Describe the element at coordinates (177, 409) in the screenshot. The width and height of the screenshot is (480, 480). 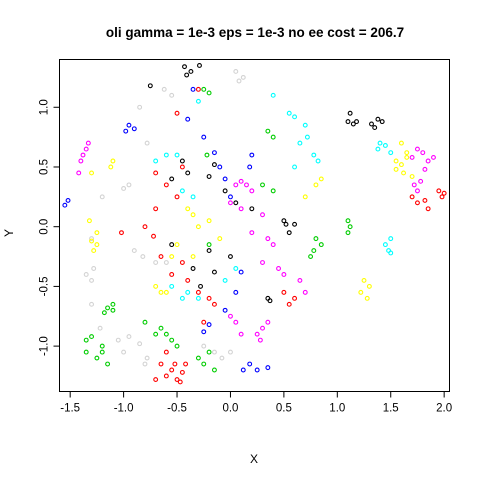
I see `x-tick-label: -0.5` at that location.